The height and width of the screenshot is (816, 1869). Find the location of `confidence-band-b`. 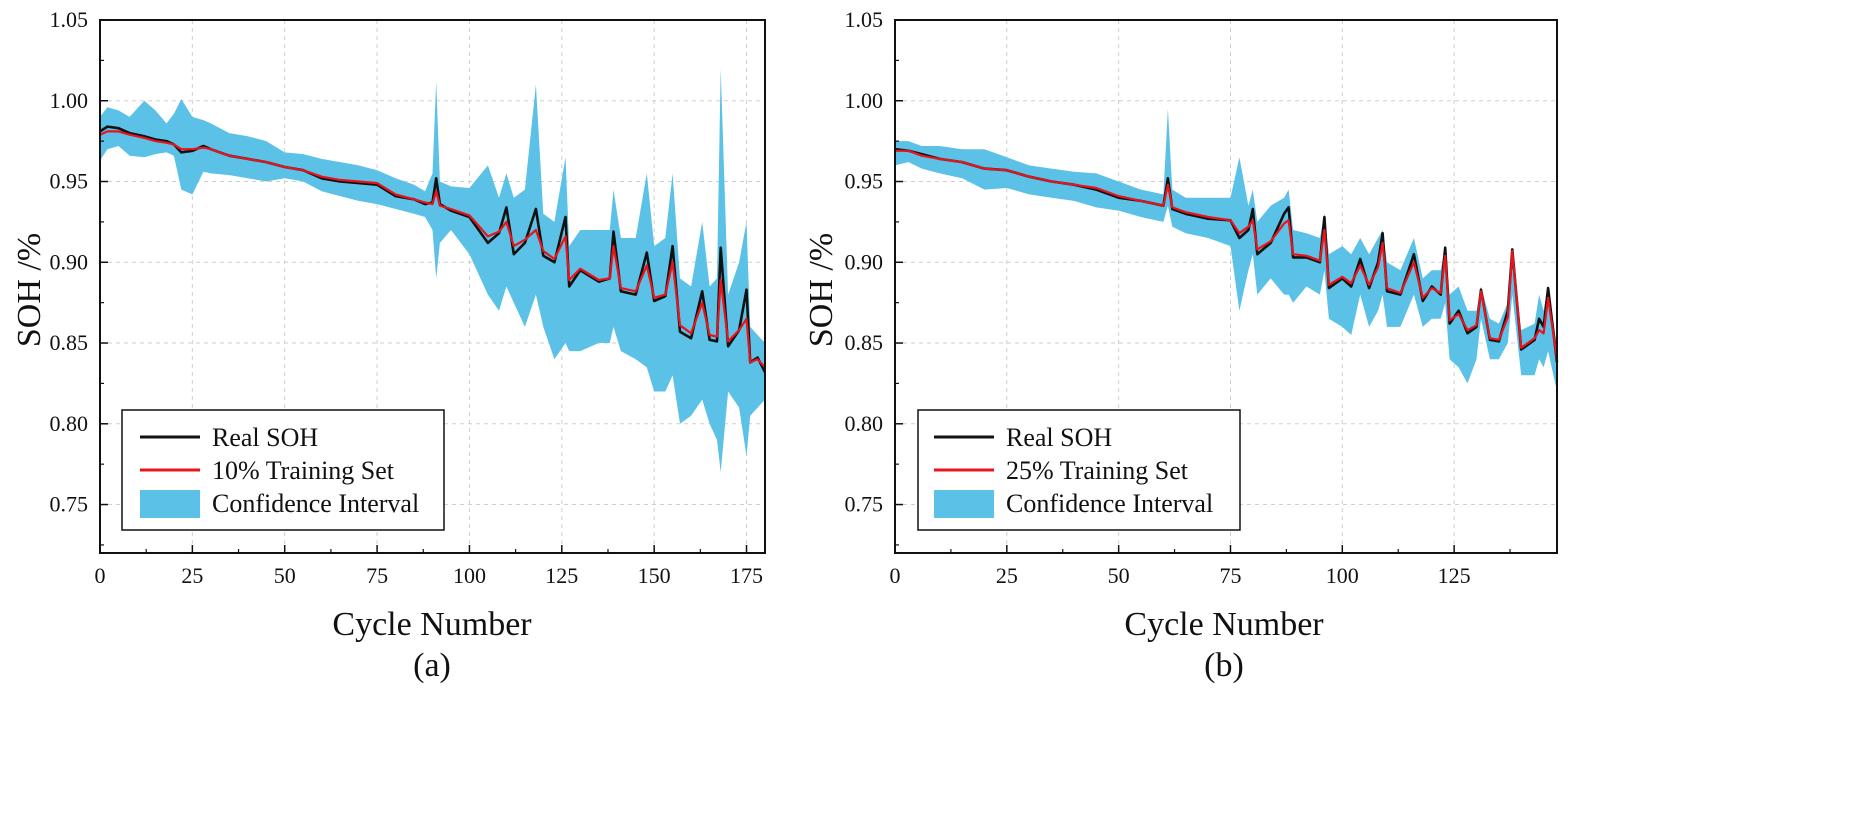

confidence-band-b is located at coordinates (1226, 250).